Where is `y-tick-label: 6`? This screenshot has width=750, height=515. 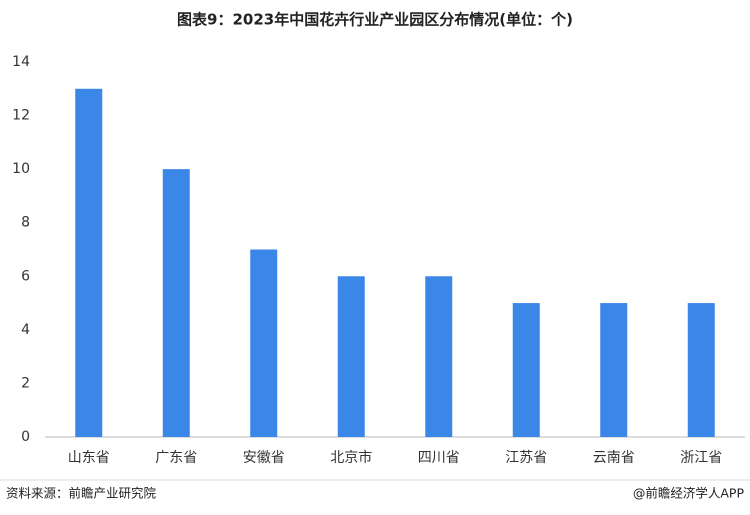 y-tick-label: 6 is located at coordinates (25, 276).